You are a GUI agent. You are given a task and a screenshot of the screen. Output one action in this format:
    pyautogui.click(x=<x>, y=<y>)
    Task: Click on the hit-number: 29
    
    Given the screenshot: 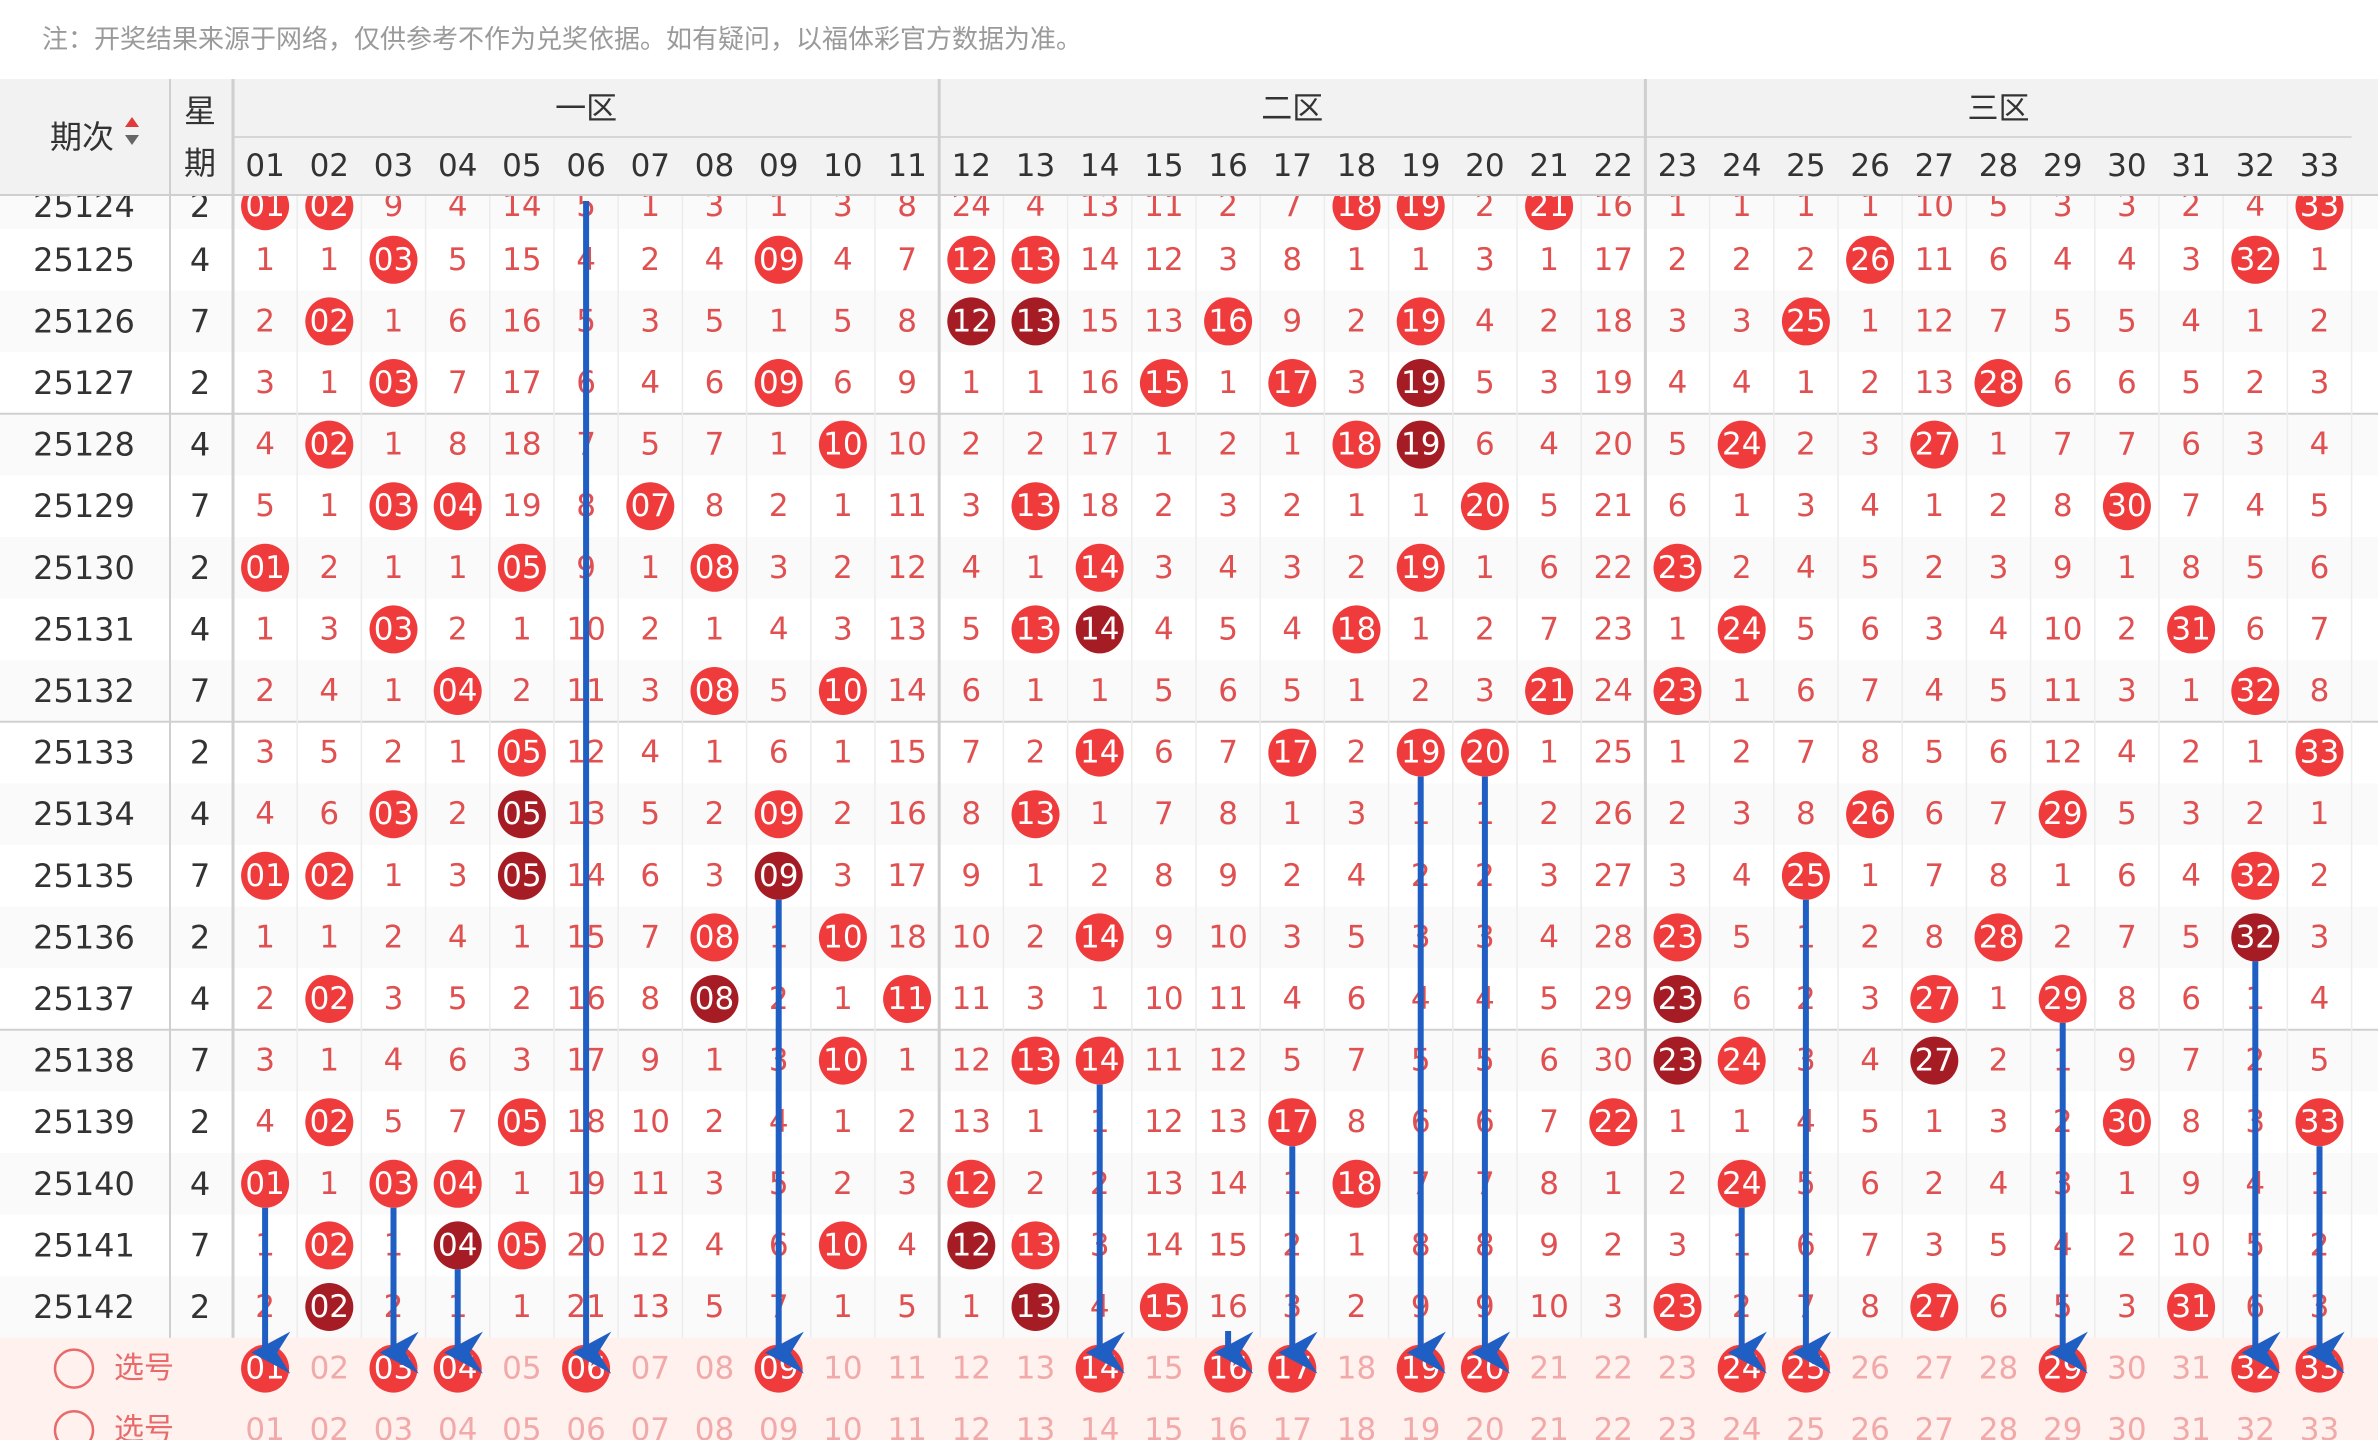 What is the action you would take?
    pyautogui.click(x=2062, y=999)
    